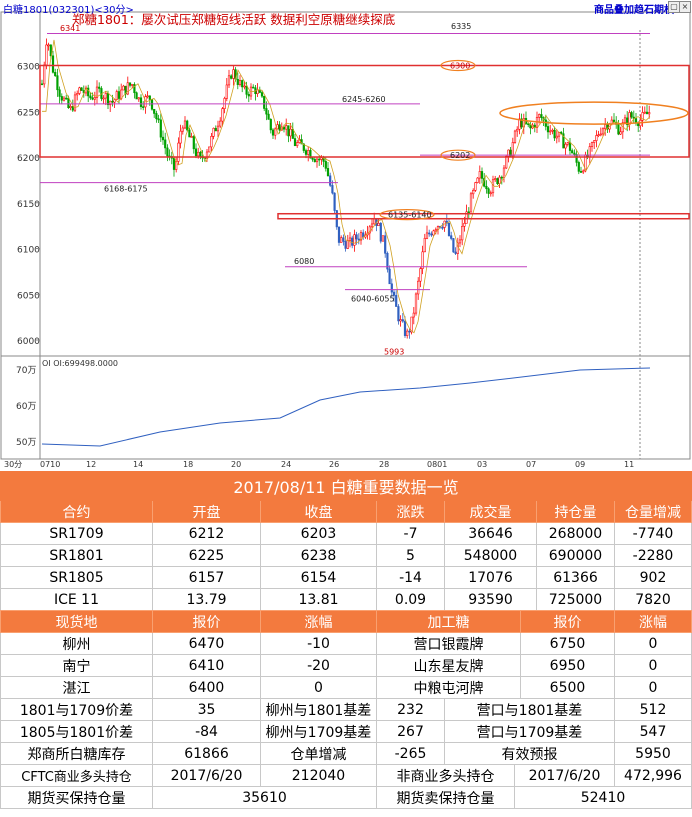  I want to click on table-row: 柳州 6470 -10 营口银霞牌 6750 0, so click(346, 643).